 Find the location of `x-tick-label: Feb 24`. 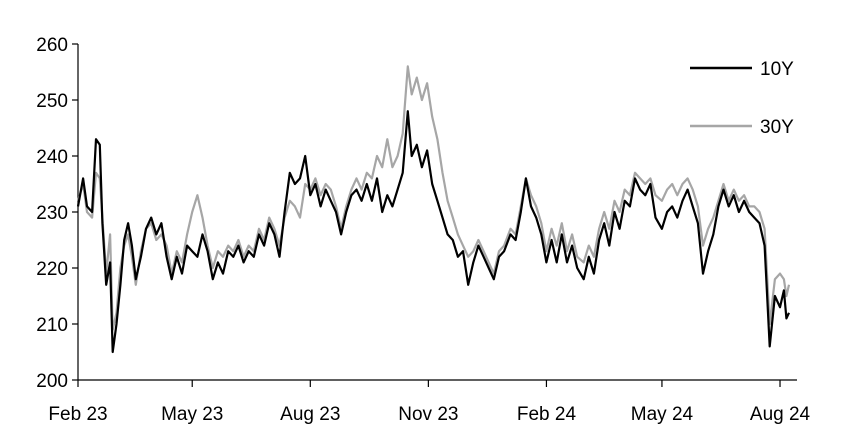

x-tick-label: Feb 24 is located at coordinates (547, 414).